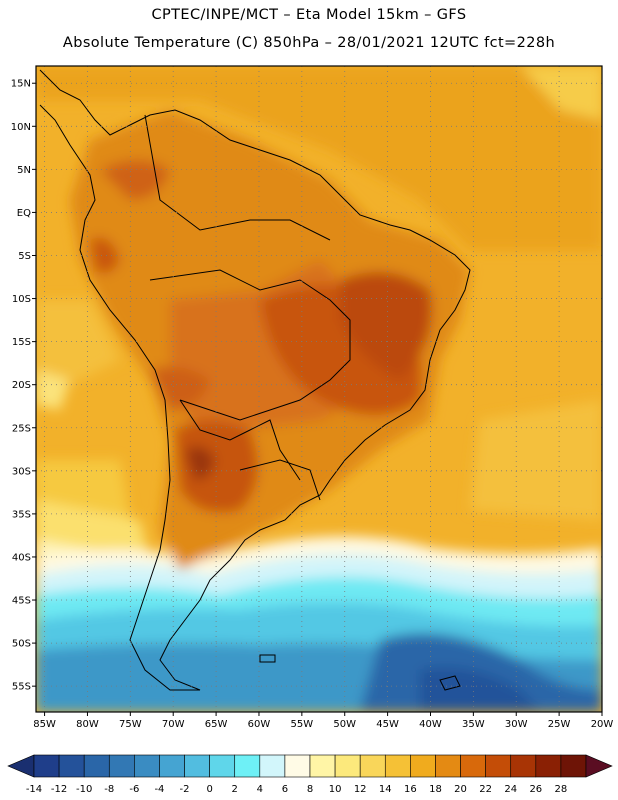  Describe the element at coordinates (387, 724) in the screenshot. I see `lon-label: 45W` at that location.